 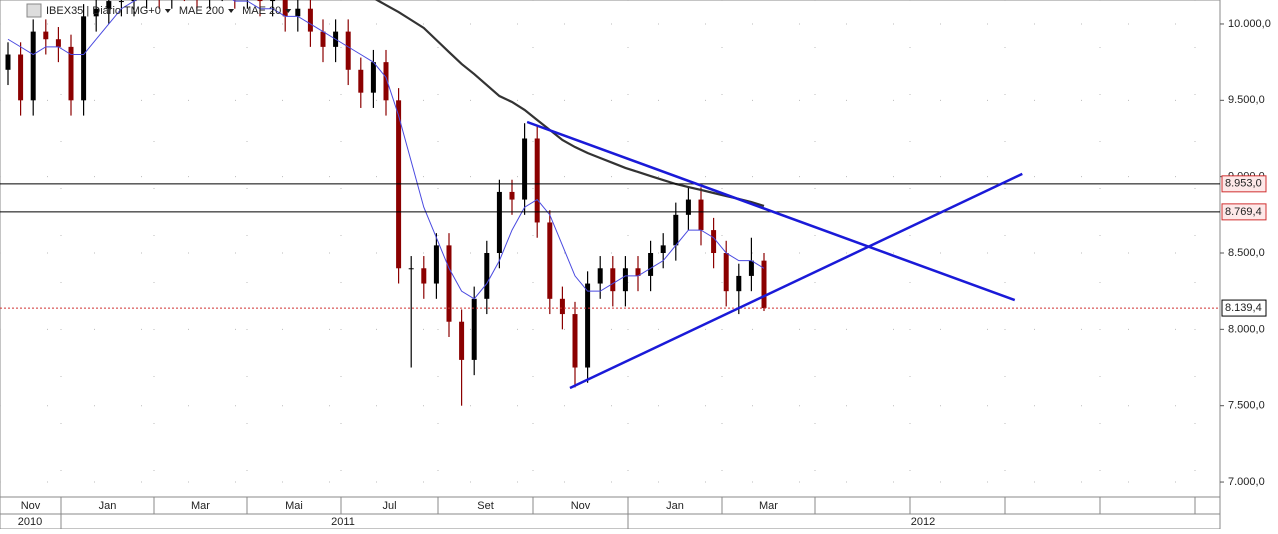 I want to click on year-label: 2010, so click(x=30, y=522).